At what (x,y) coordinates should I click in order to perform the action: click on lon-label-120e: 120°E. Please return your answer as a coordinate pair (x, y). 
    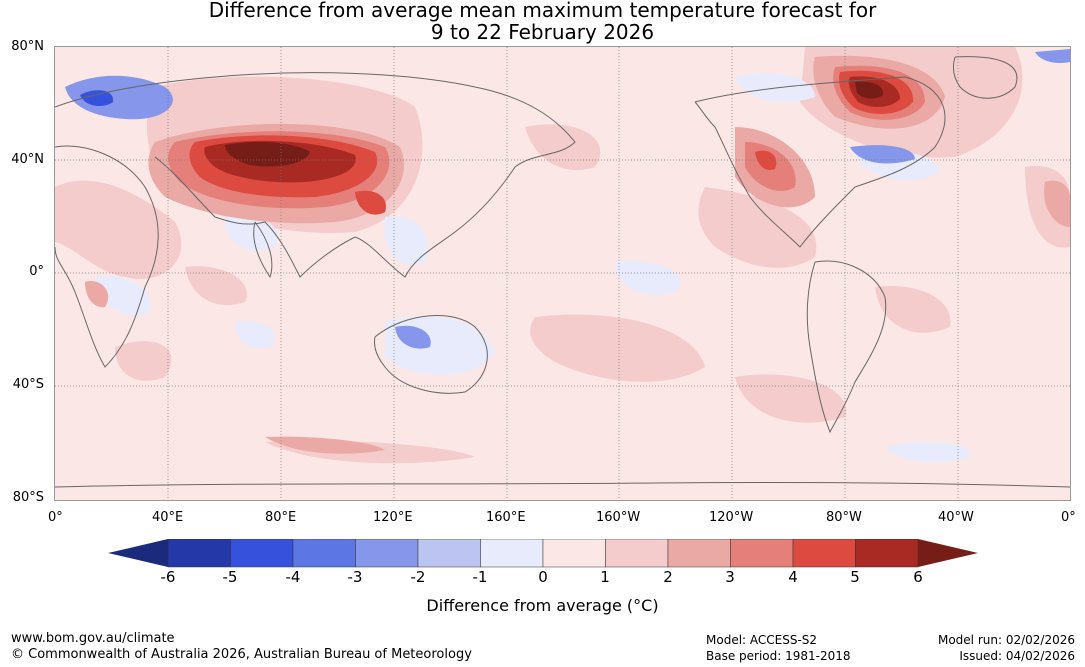
    Looking at the image, I should click on (393, 517).